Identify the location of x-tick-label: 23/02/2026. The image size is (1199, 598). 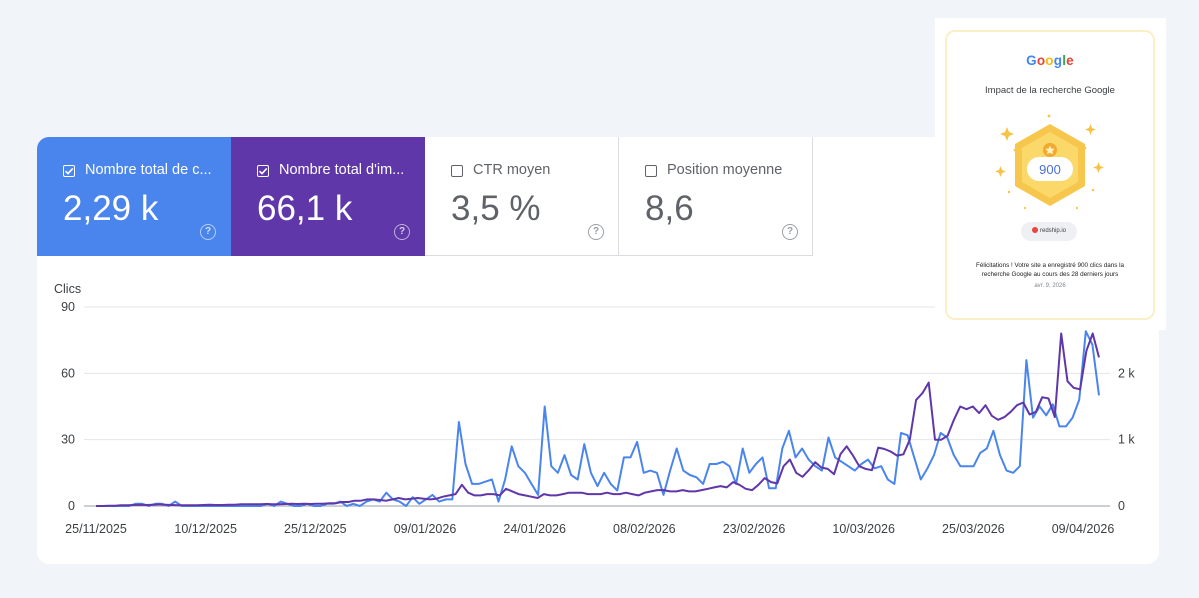
(754, 529).